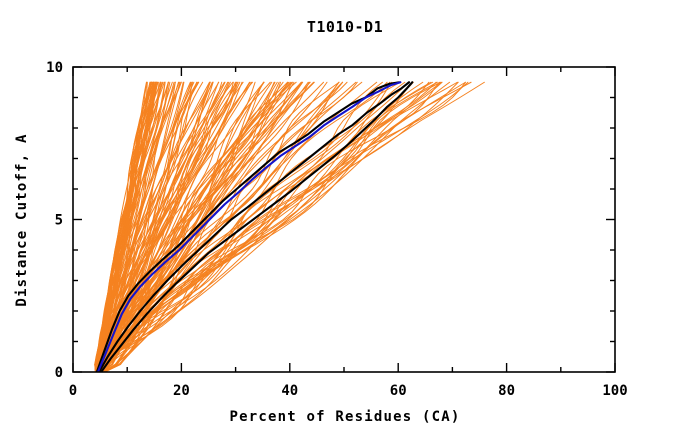 The image size is (680, 440). What do you see at coordinates (54, 68) in the screenshot?
I see `y-tick-label: 10` at bounding box center [54, 68].